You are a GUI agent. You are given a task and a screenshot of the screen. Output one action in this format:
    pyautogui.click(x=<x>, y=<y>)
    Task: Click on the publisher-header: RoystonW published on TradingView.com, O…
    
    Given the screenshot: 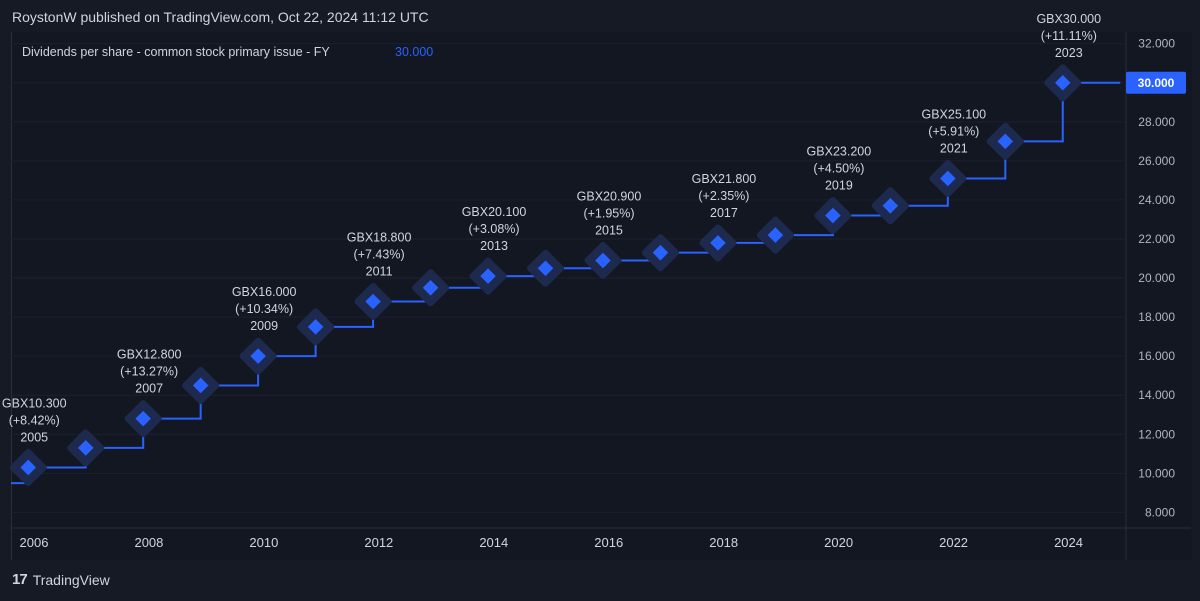 What is the action you would take?
    pyautogui.click(x=220, y=17)
    